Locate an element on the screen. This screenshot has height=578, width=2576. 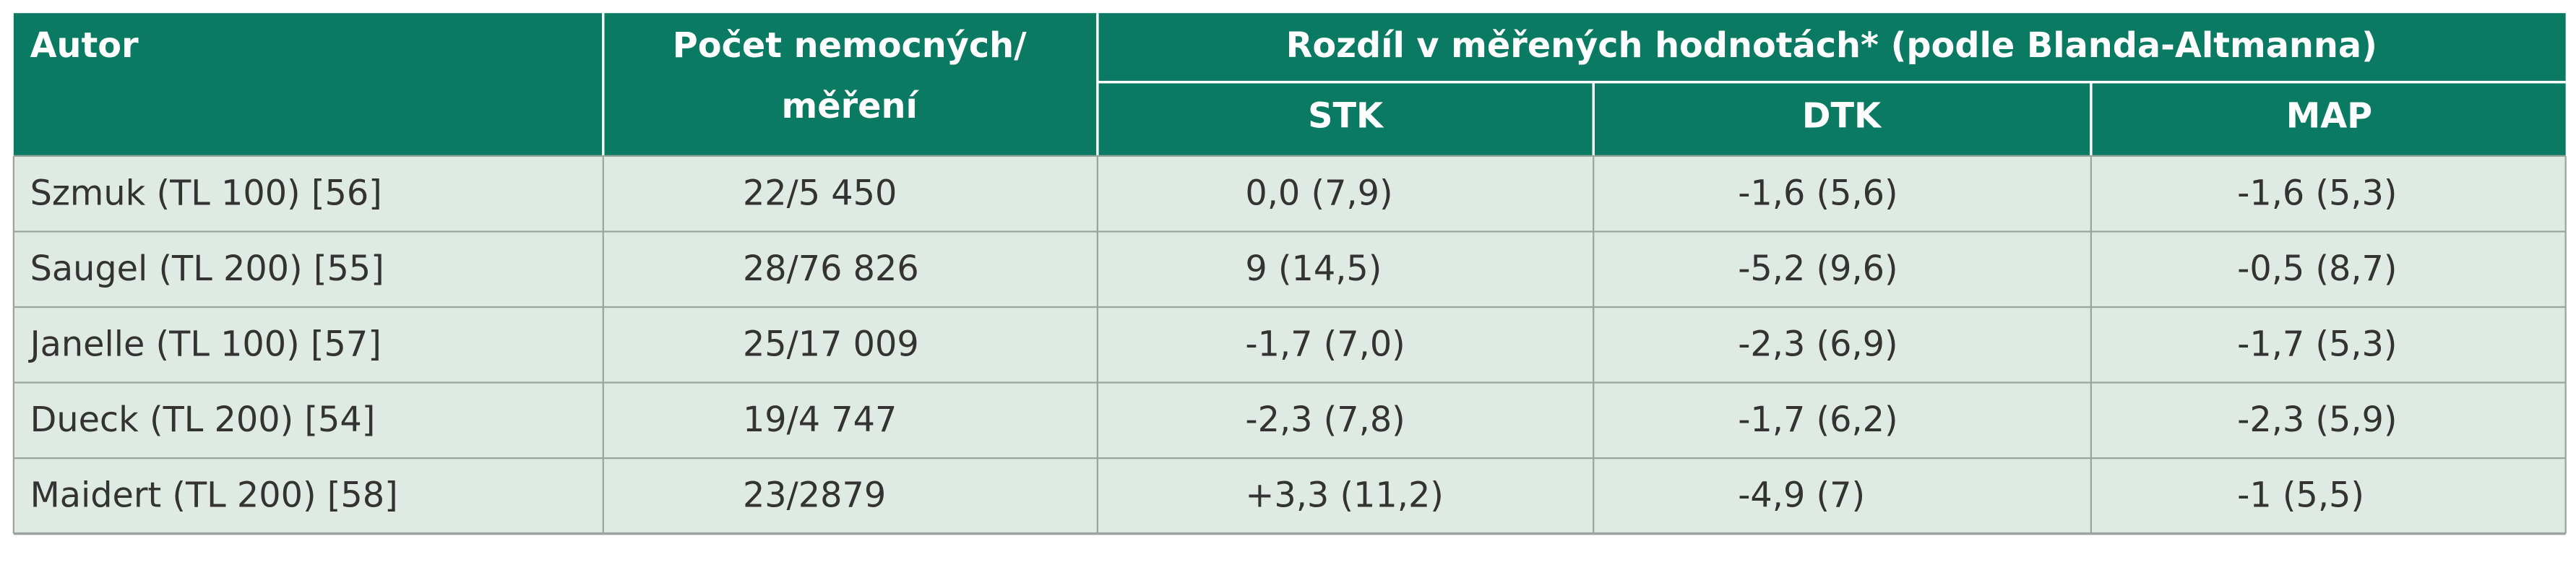
cell: -1,6 (5,3) is located at coordinates (2317, 193).